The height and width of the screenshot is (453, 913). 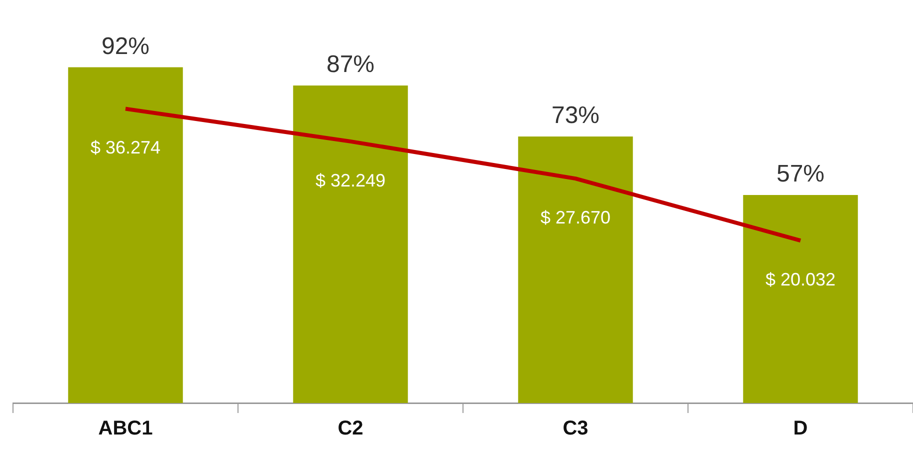 I want to click on data-label: 87%, so click(x=350, y=64).